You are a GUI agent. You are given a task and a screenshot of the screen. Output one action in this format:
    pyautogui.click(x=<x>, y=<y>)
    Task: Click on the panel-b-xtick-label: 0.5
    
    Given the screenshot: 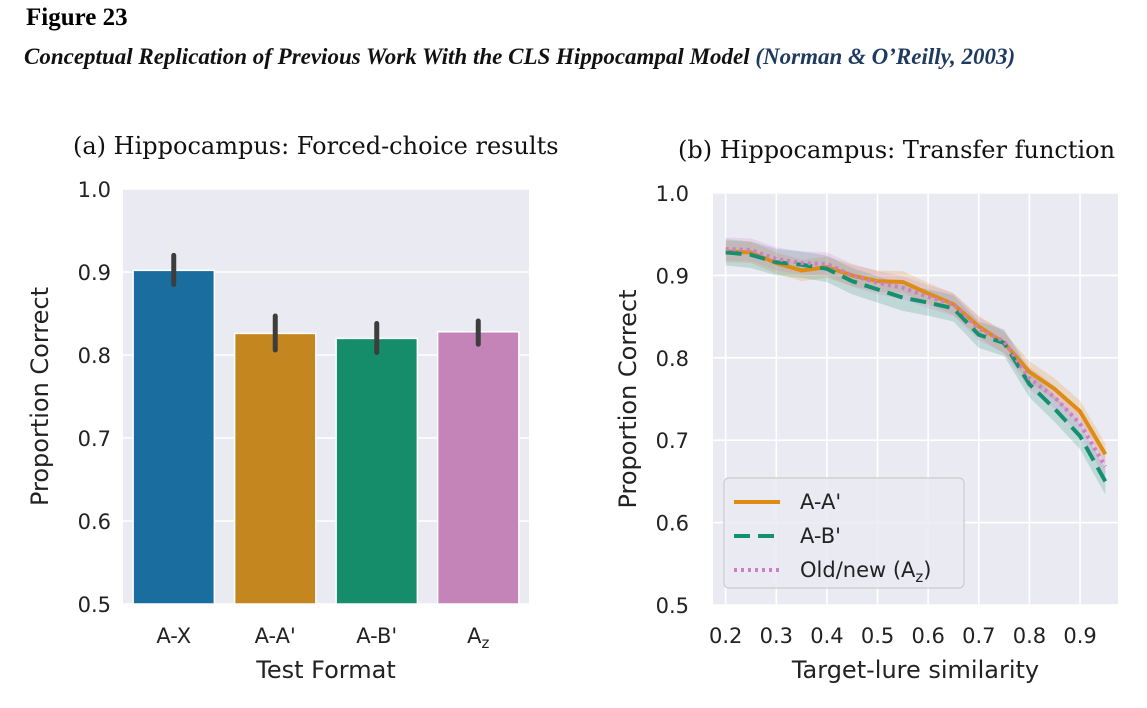 What is the action you would take?
    pyautogui.click(x=877, y=636)
    